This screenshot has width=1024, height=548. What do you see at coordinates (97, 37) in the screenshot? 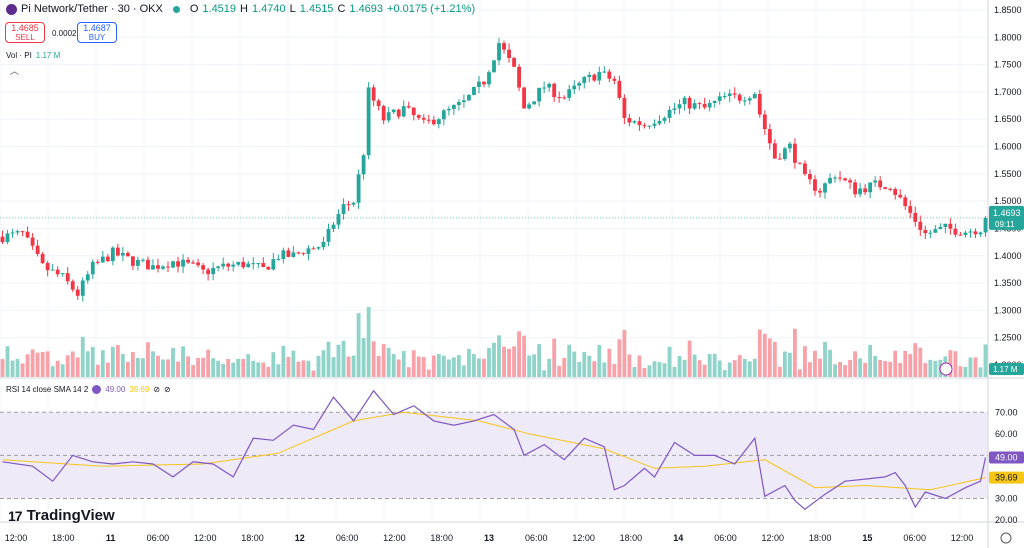
I see `buy-label: BUY` at bounding box center [97, 37].